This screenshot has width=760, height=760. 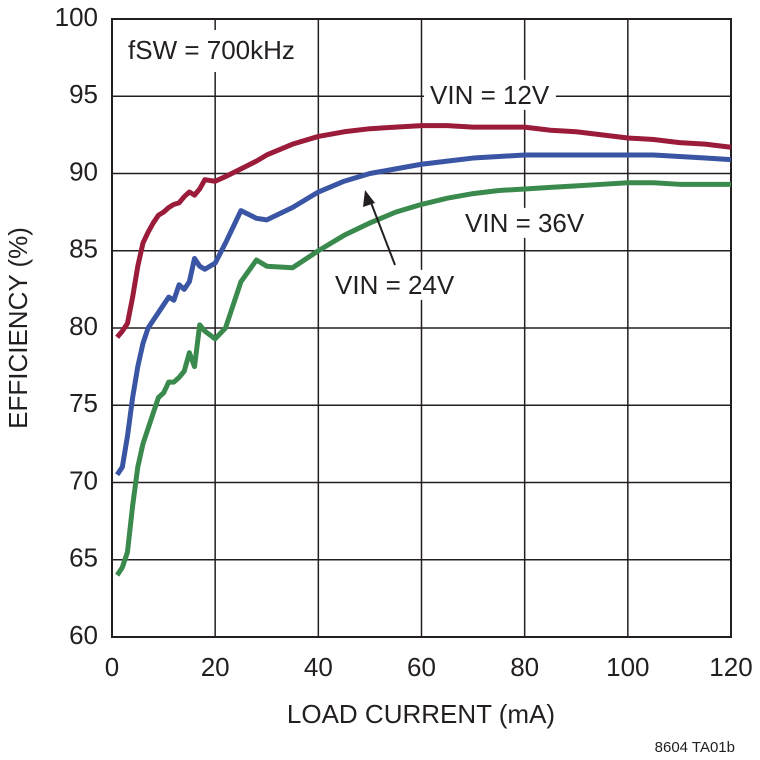 I want to click on x-tick-label: 0, so click(x=112, y=667).